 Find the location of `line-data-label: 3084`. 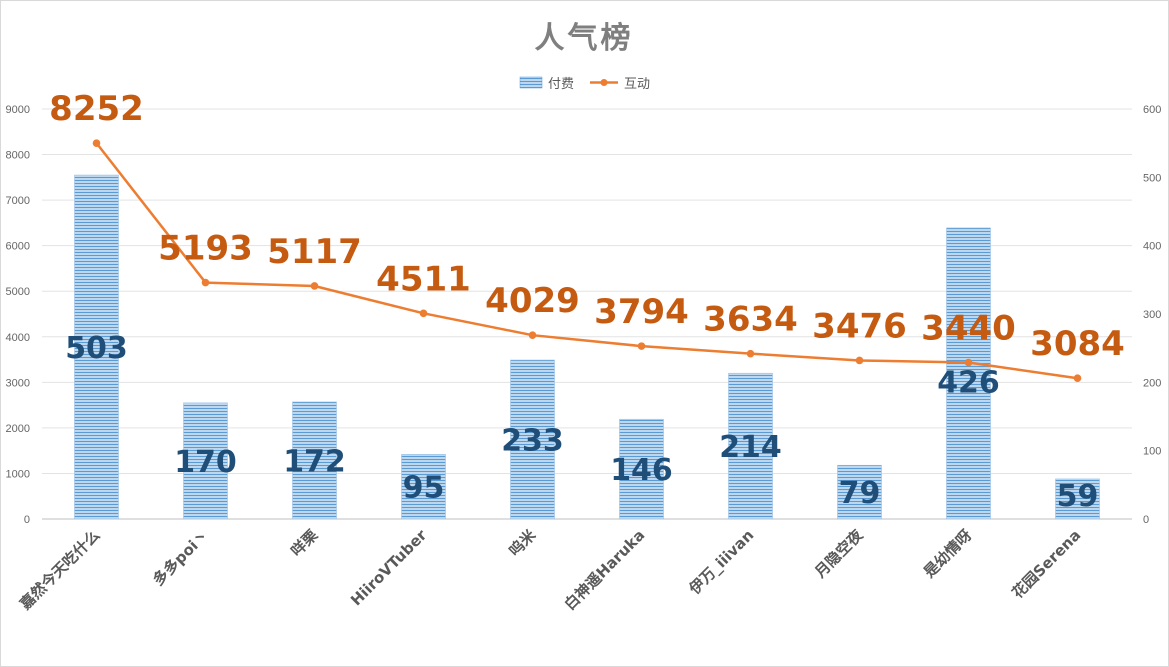

line-data-label: 3084 is located at coordinates (1077, 344).